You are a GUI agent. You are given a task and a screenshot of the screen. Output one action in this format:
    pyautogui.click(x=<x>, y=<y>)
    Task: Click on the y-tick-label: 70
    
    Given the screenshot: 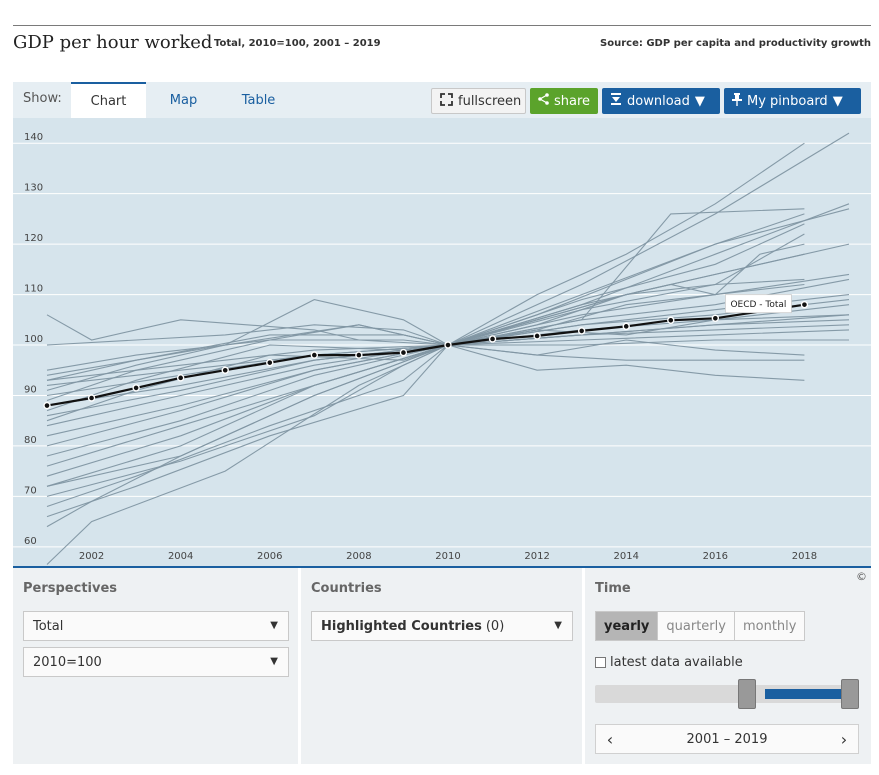 What is the action you would take?
    pyautogui.click(x=30, y=490)
    